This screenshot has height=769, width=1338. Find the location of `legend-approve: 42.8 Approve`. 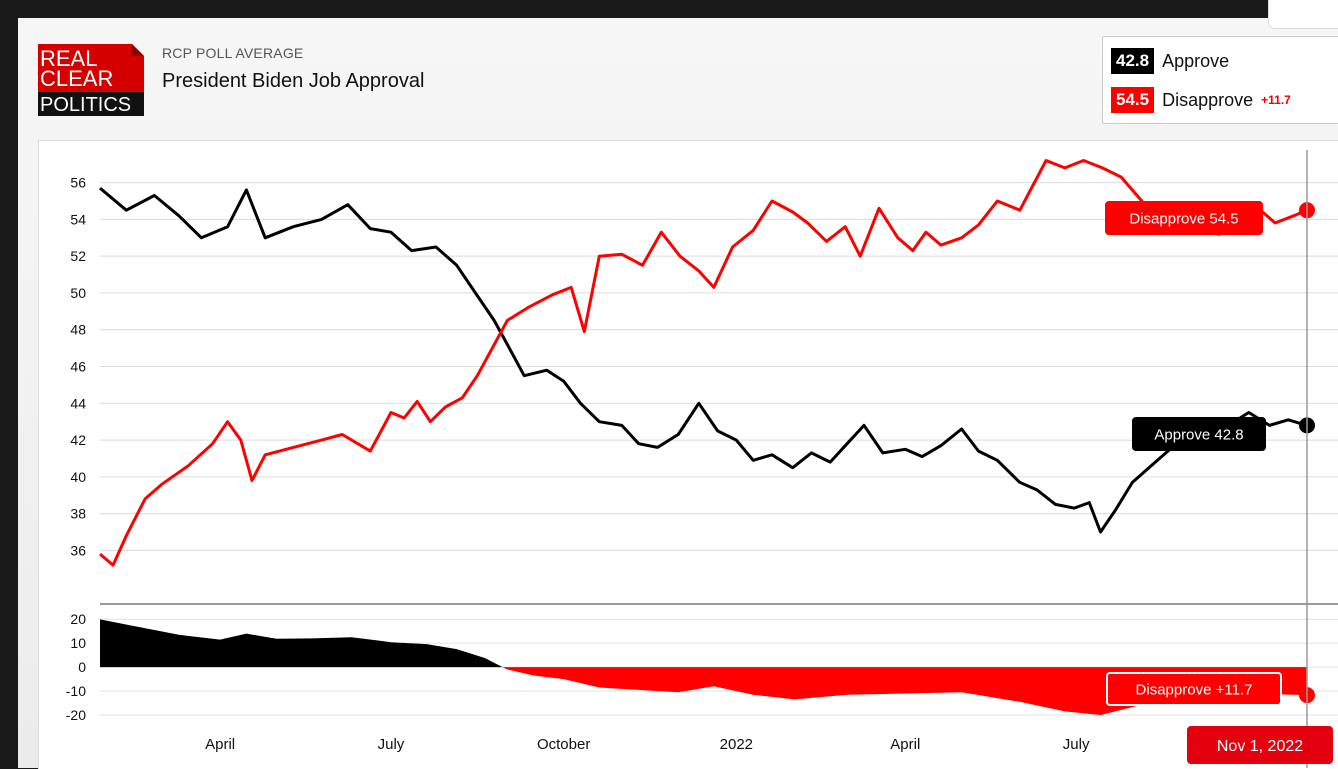

legend-approve: 42.8 Approve is located at coordinates (1170, 61).